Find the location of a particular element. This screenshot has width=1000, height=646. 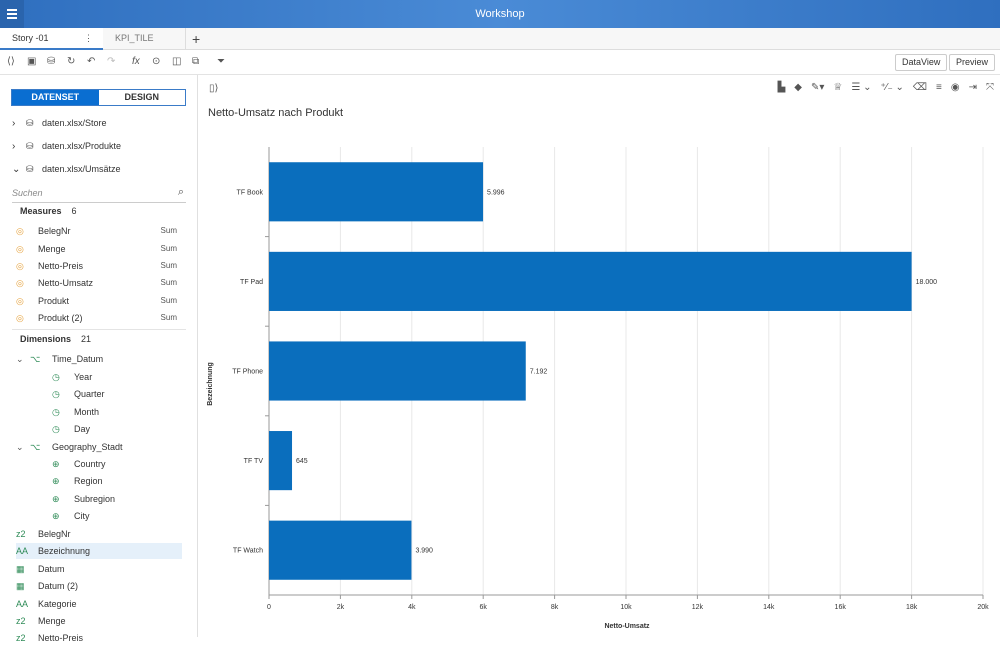

dataset-item: › ⛁ daten.xlsx/Produkte is located at coordinates (66, 146).